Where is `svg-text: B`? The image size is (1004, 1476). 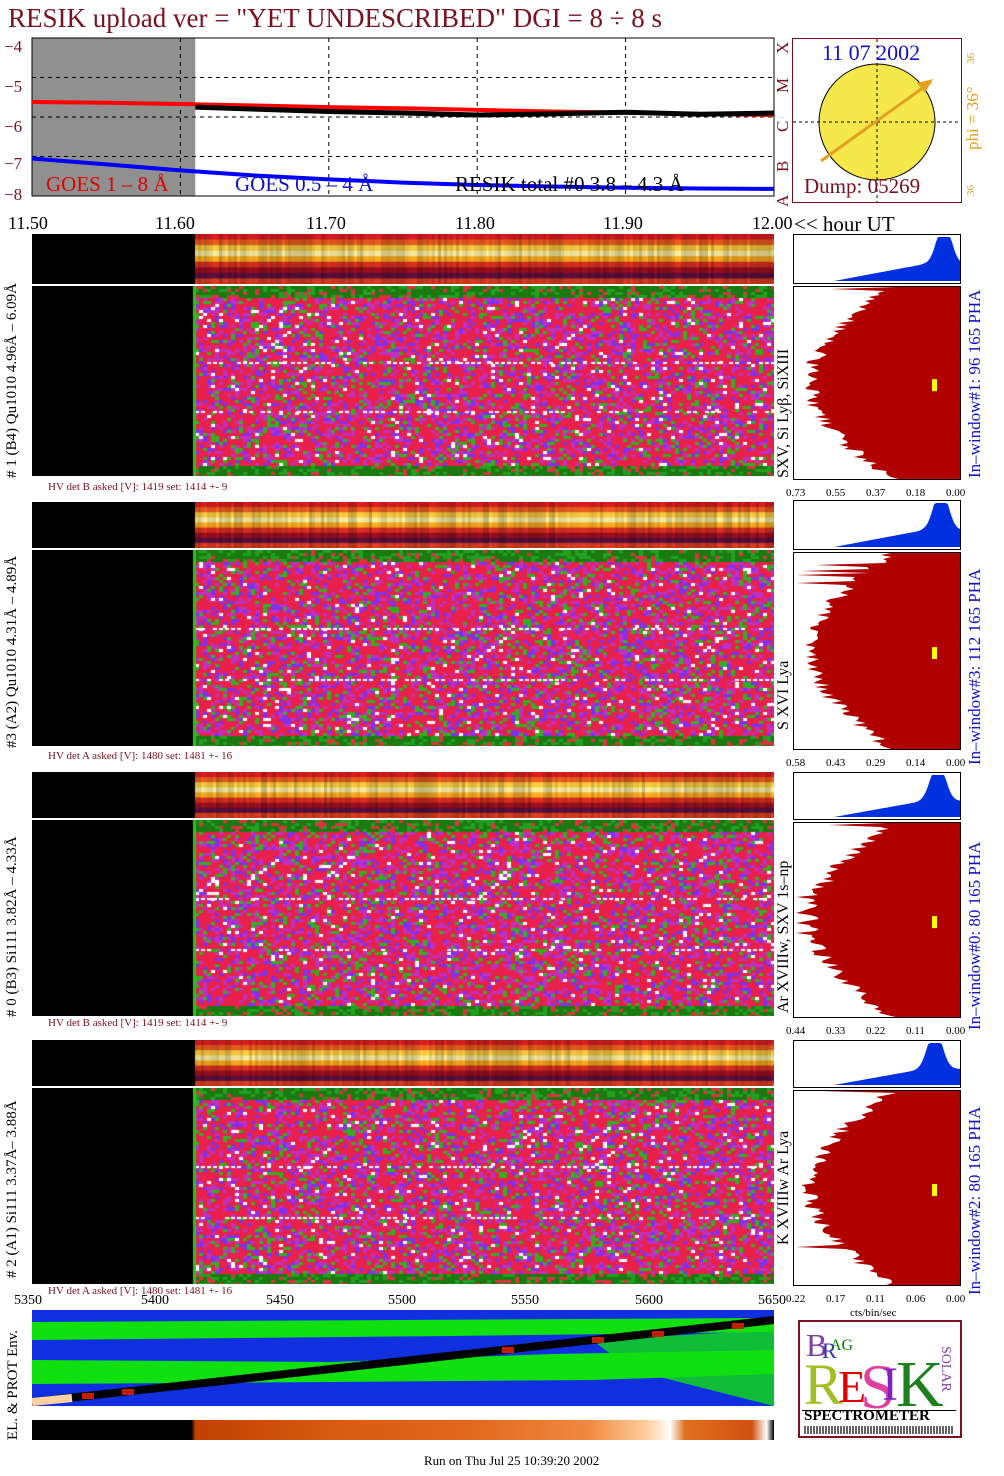
svg-text: B is located at coordinates (816, 1345).